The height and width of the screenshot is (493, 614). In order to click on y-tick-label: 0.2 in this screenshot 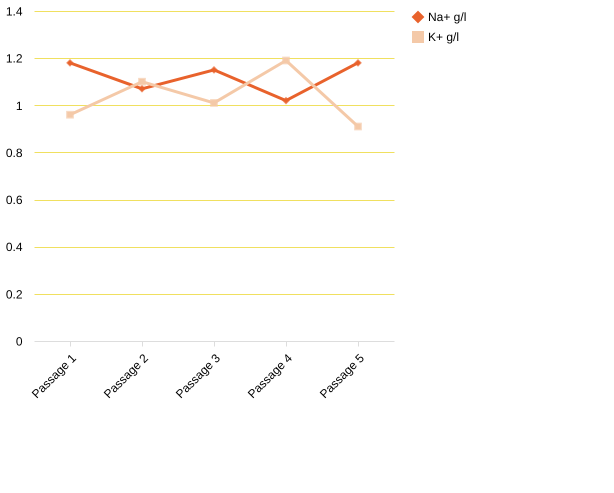, I will do `click(14, 294)`.